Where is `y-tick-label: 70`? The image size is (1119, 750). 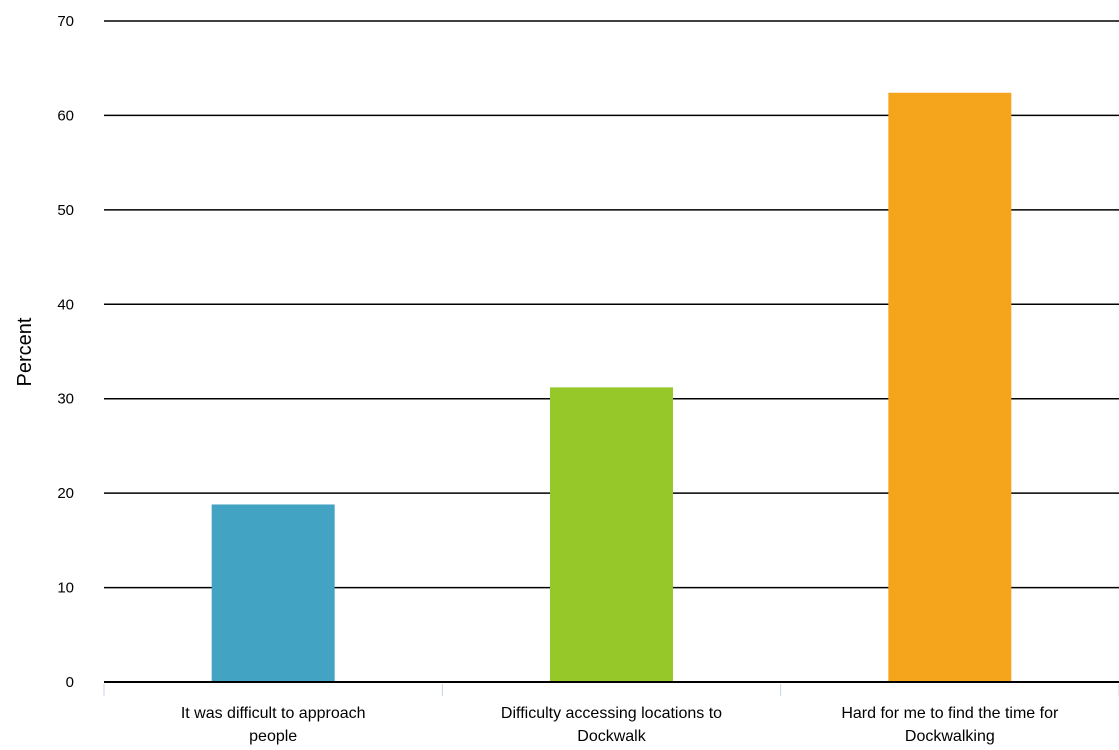 y-tick-label: 70 is located at coordinates (65, 21).